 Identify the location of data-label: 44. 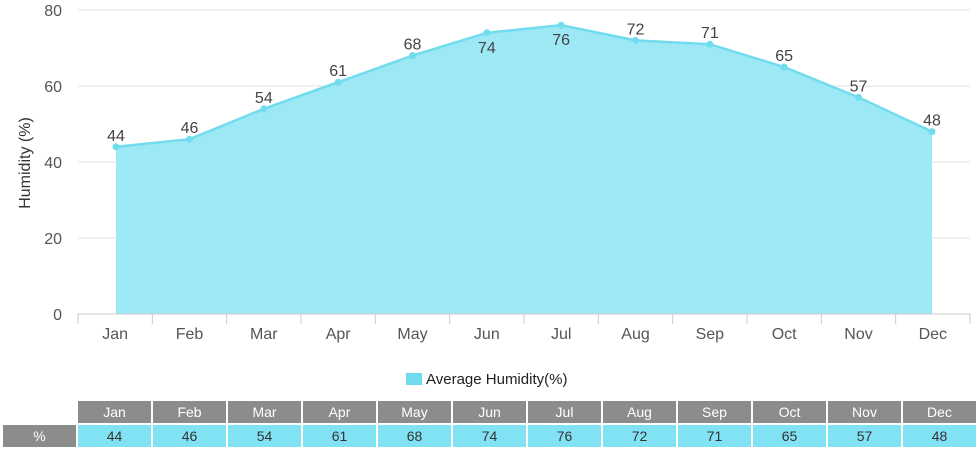
(116, 136).